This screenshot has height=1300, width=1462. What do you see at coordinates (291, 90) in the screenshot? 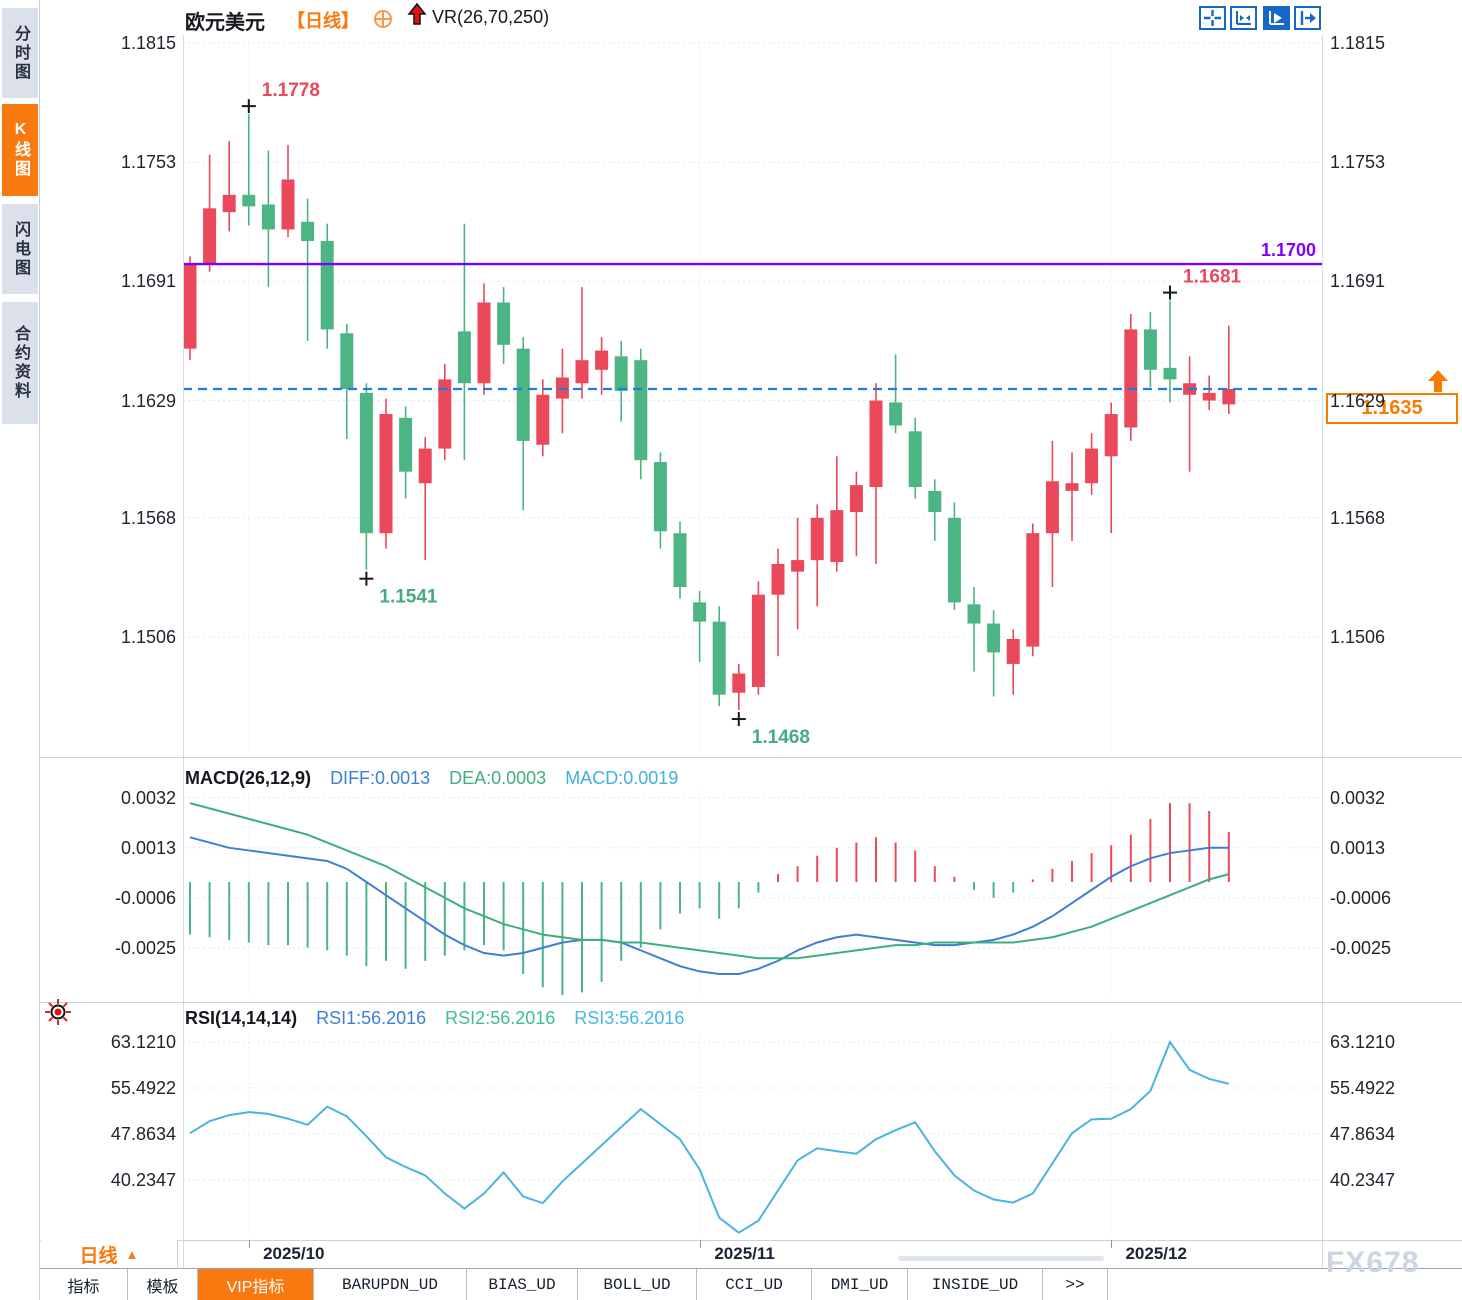
I see `extreme-price-label: 1.1778` at bounding box center [291, 90].